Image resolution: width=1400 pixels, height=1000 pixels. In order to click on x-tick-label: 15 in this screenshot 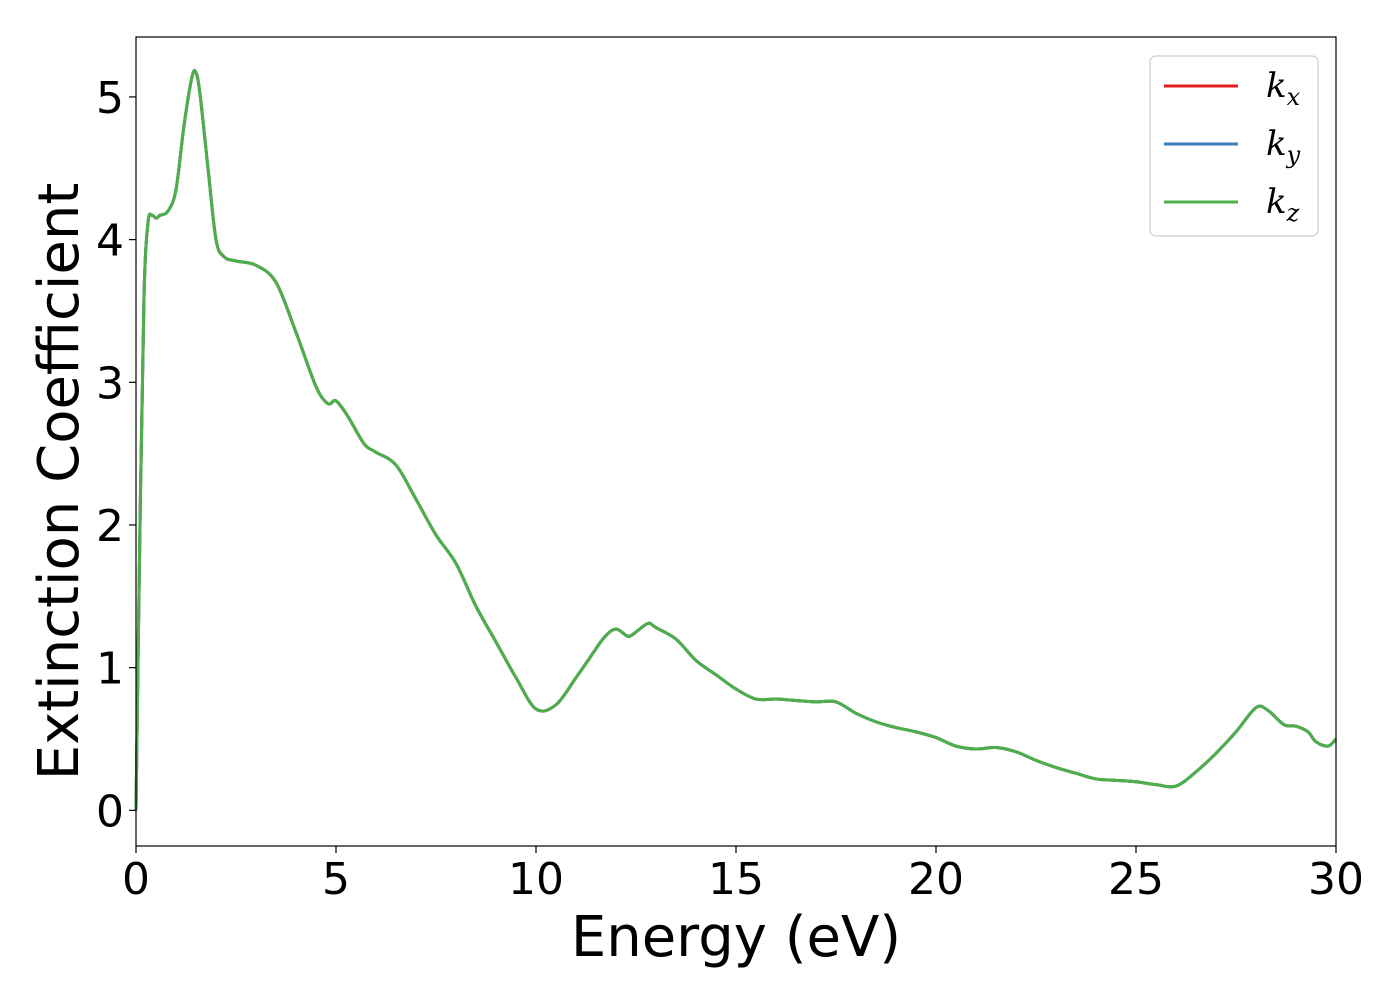, I will do `click(736, 879)`.